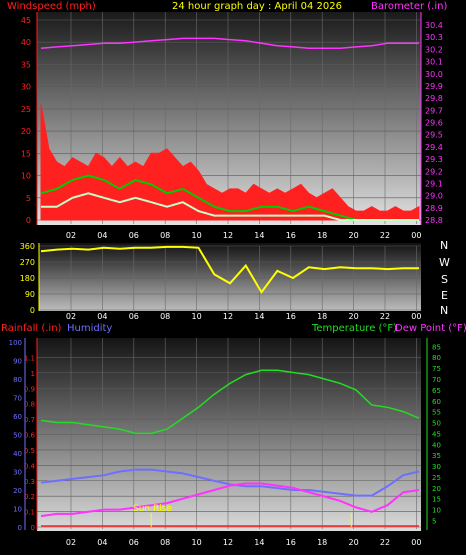 This screenshot has width=466, height=555. What do you see at coordinates (29, 358) in the screenshot?
I see `rain-ytick-label: 1.1` at bounding box center [29, 358].